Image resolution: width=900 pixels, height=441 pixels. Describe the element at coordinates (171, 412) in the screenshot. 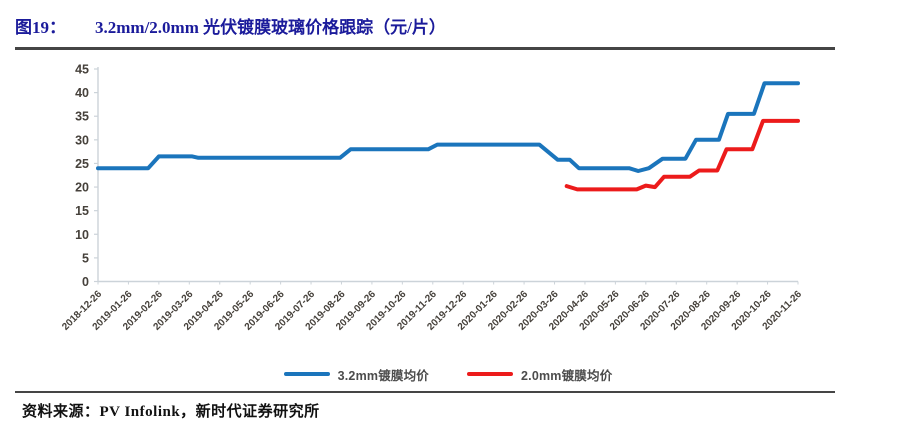

I see `source-attribution: 资料来源：PV Infolink，新时代证券研究所` at that location.